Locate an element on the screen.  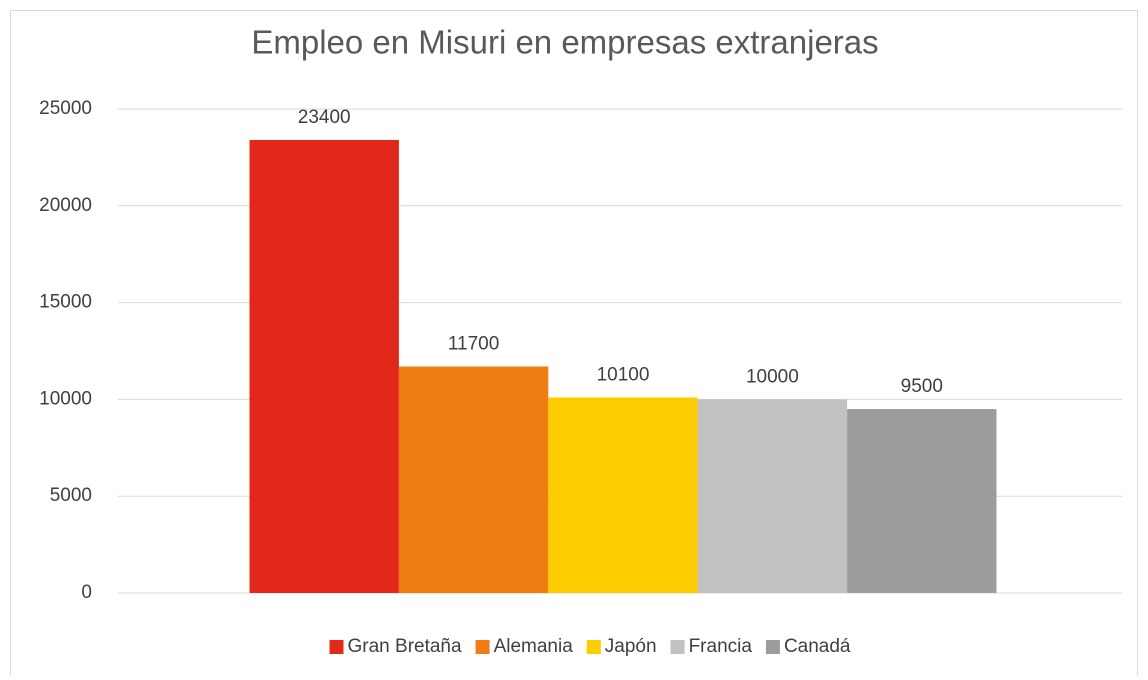
y-tick-label: 25000 is located at coordinates (65, 108).